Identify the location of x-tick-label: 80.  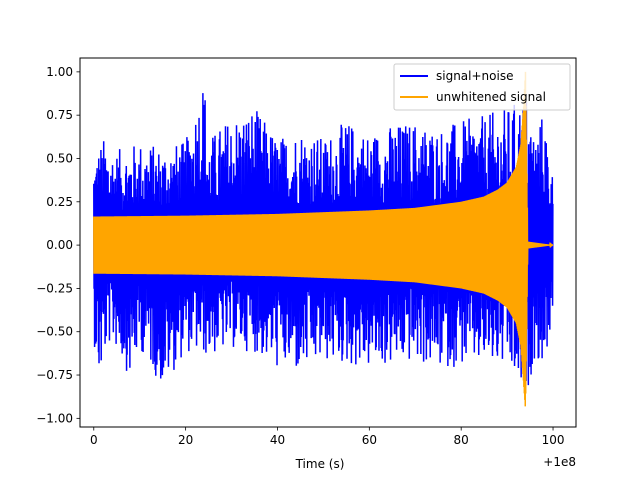
(461, 440).